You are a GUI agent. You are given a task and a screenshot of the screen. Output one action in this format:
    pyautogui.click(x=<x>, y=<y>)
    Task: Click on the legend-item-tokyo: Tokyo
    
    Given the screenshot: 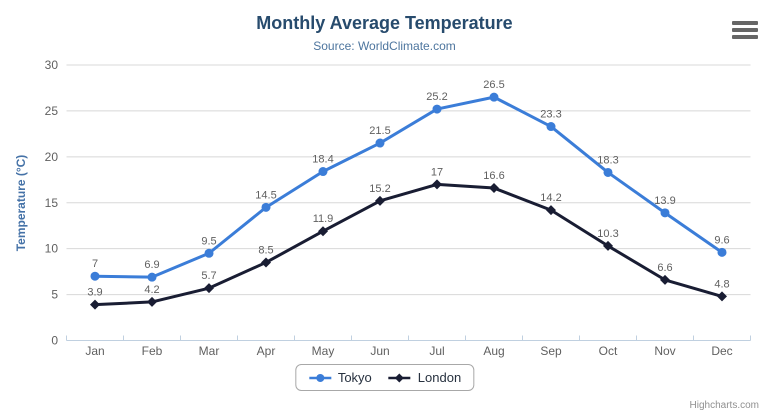 What is the action you would take?
    pyautogui.click(x=340, y=377)
    